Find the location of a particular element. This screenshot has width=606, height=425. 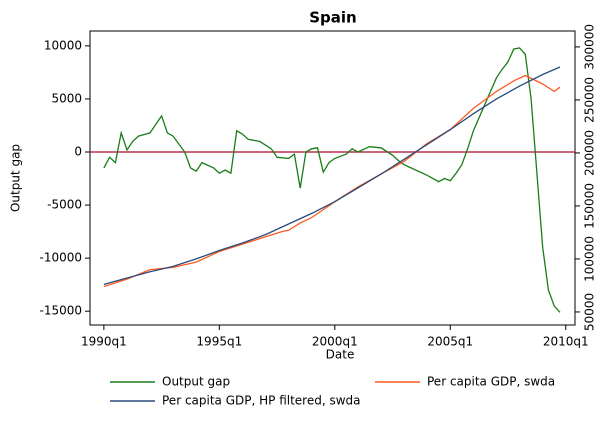

x-tick-label: 2010q1 is located at coordinates (566, 342).